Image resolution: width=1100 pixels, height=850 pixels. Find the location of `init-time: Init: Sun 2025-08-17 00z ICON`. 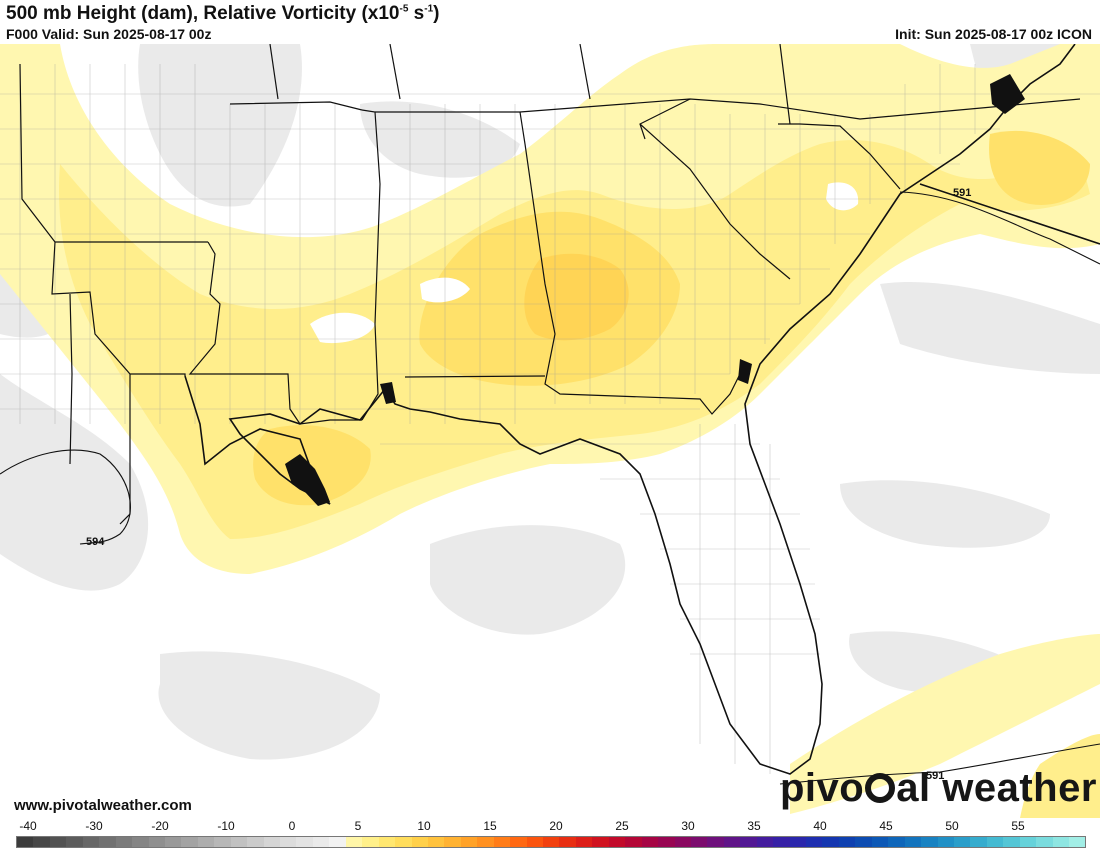

init-time: Init: Sun 2025-08-17 00z ICON is located at coordinates (993, 34).